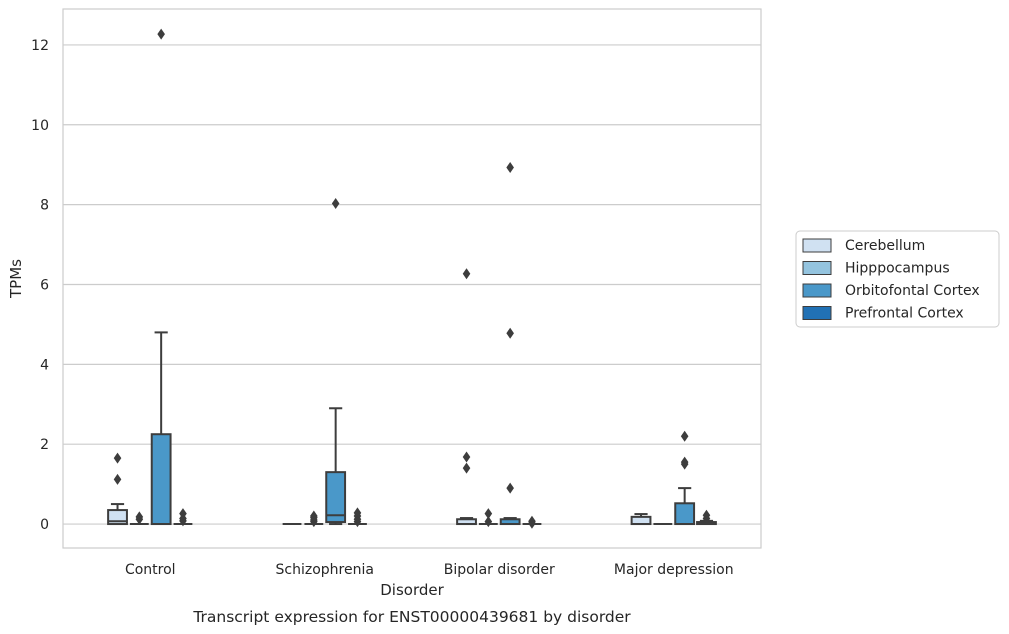  I want to click on legend-label: Orbitofontal Cortex, so click(912, 291).